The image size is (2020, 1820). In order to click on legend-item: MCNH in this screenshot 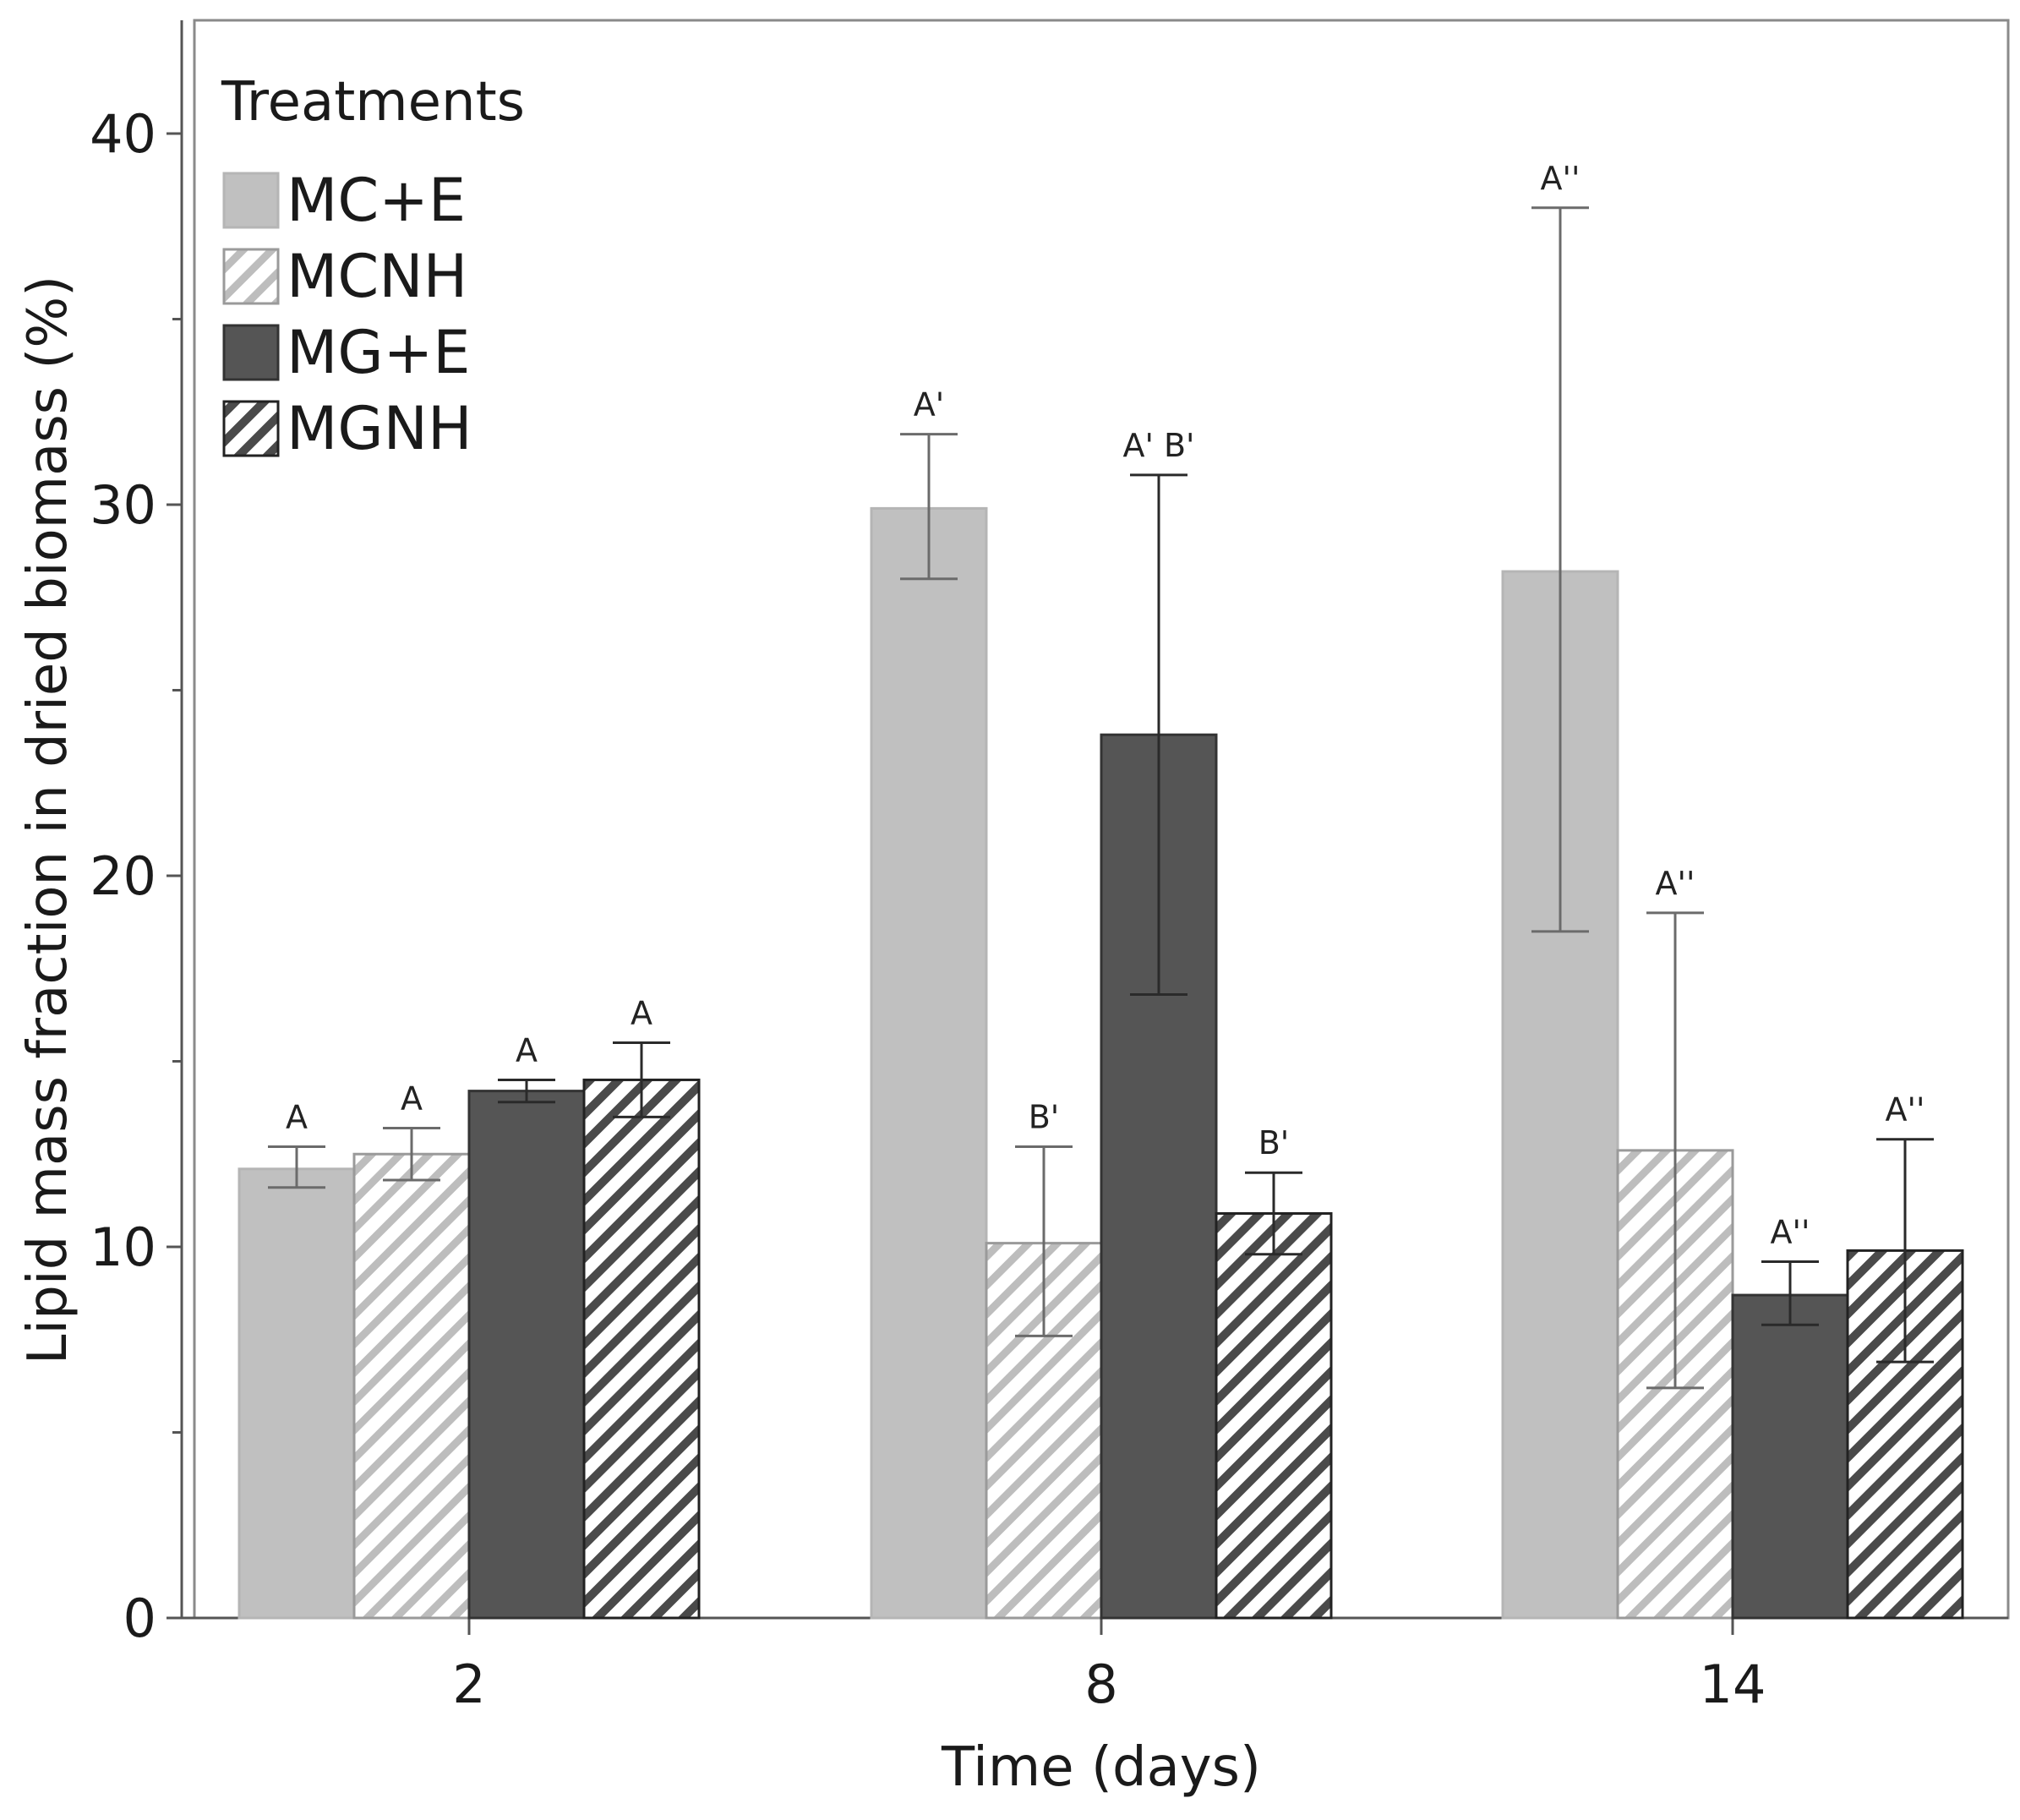, I will do `click(344, 276)`.